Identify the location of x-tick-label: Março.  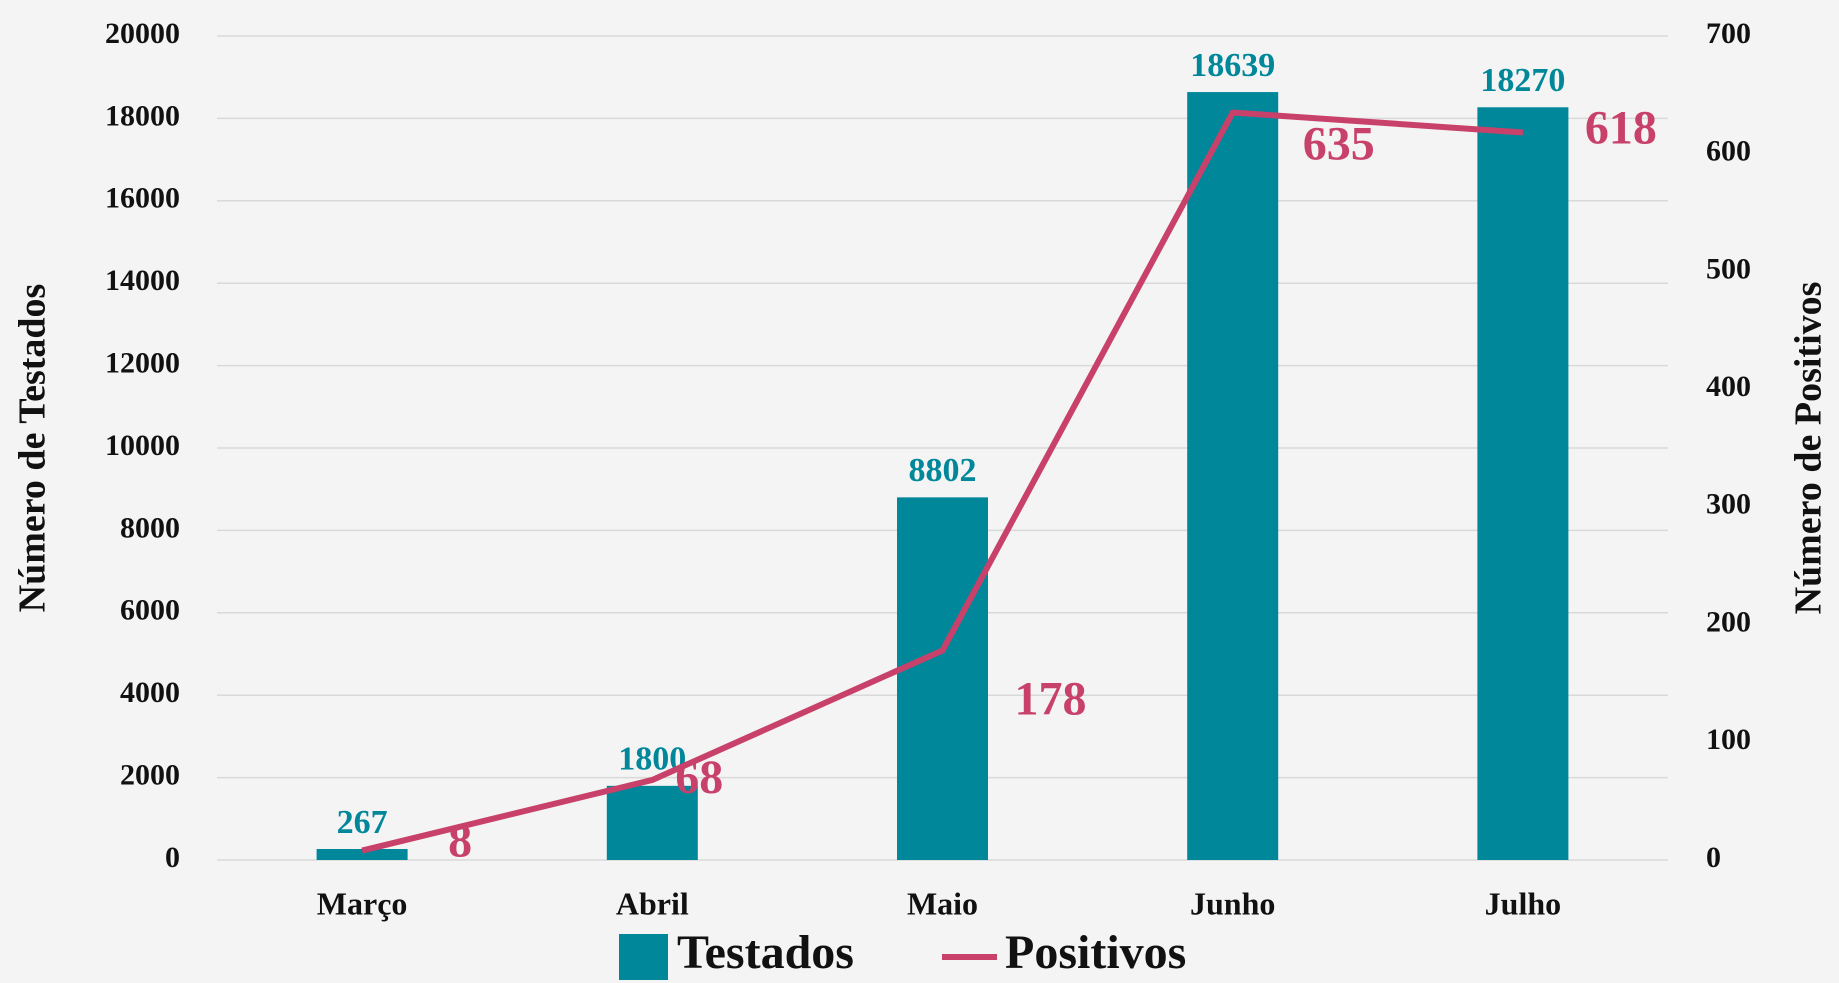
(362, 903).